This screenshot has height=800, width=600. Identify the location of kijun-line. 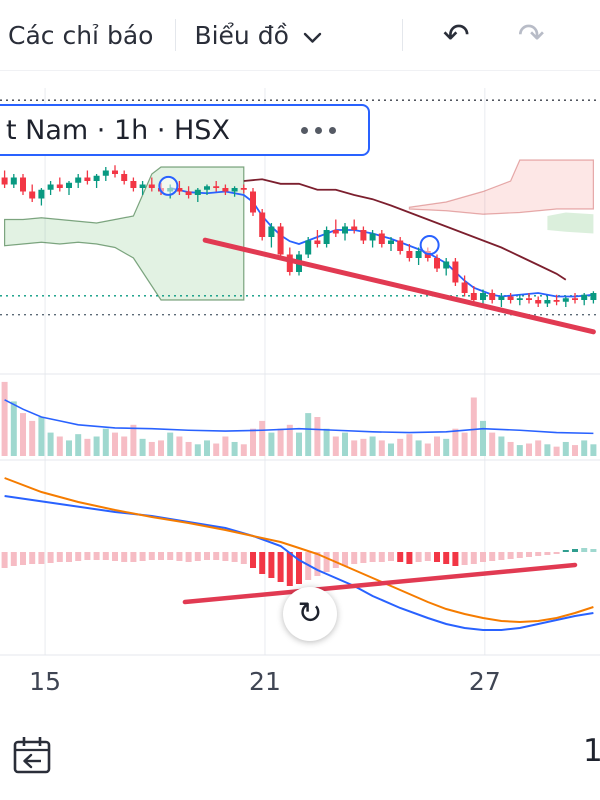
(405, 229).